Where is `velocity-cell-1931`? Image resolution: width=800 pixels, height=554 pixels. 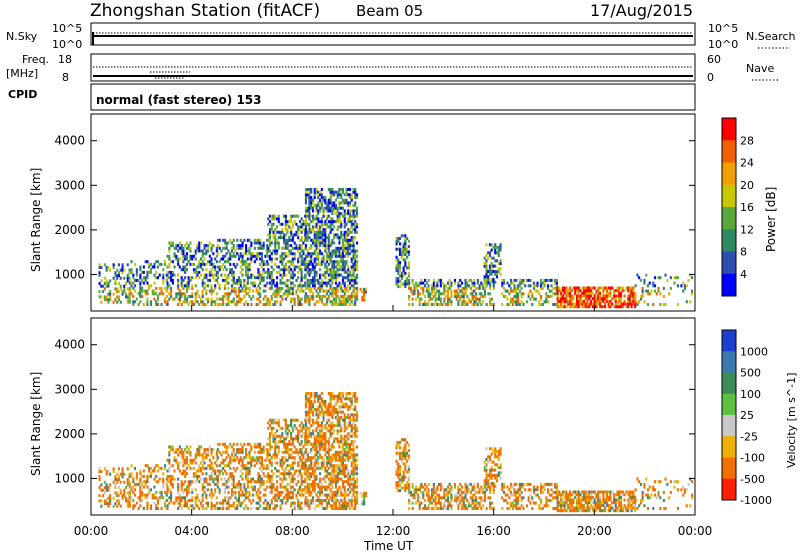 velocity-cell-1931 is located at coordinates (351, 431).